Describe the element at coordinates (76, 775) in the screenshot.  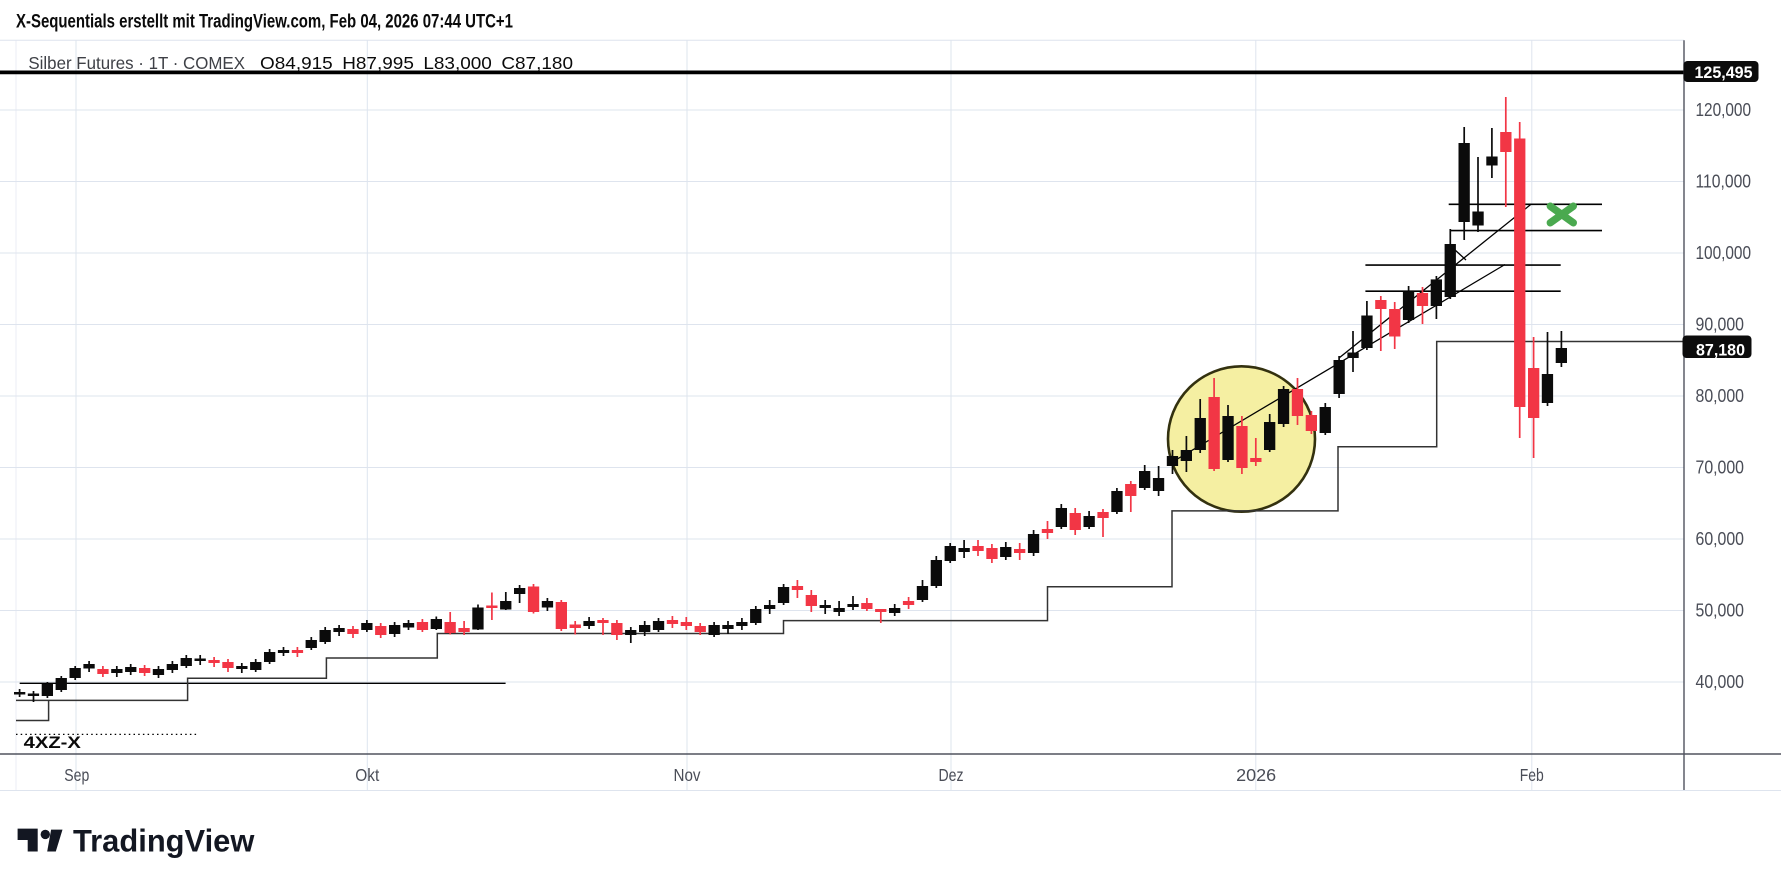
I see `svg-text: Sep` at that location.